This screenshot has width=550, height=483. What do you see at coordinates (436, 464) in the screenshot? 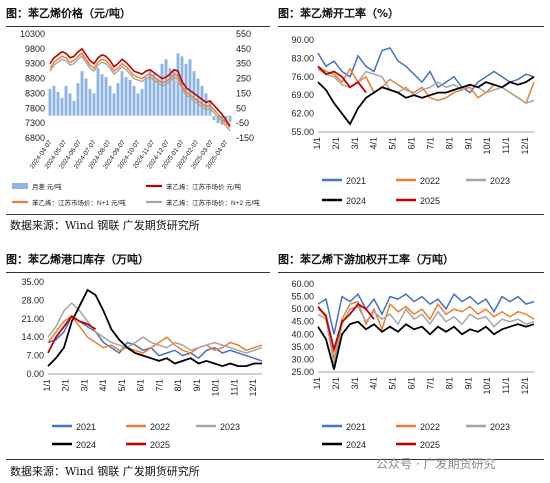
I see `watermark: 公众号 · 广发期货研究` at bounding box center [436, 464].